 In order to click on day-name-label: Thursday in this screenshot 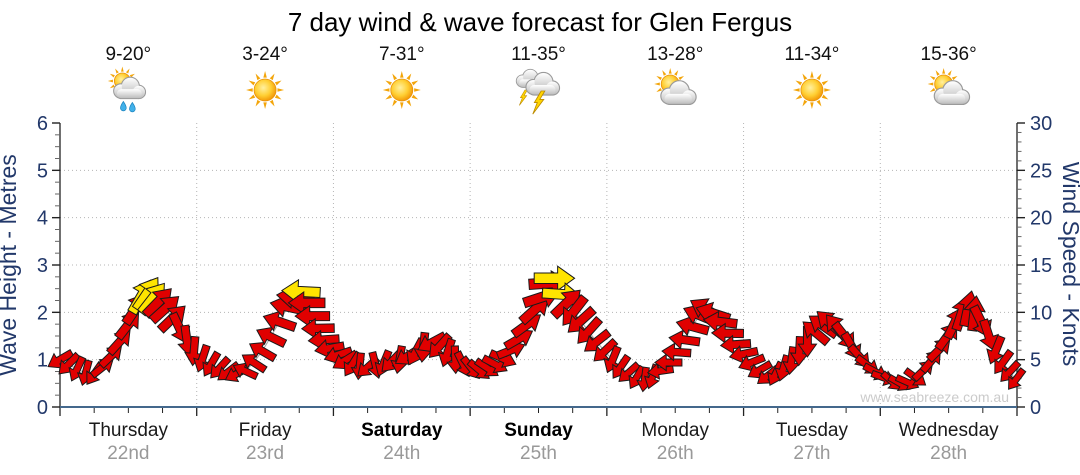, I will do `click(129, 430)`.